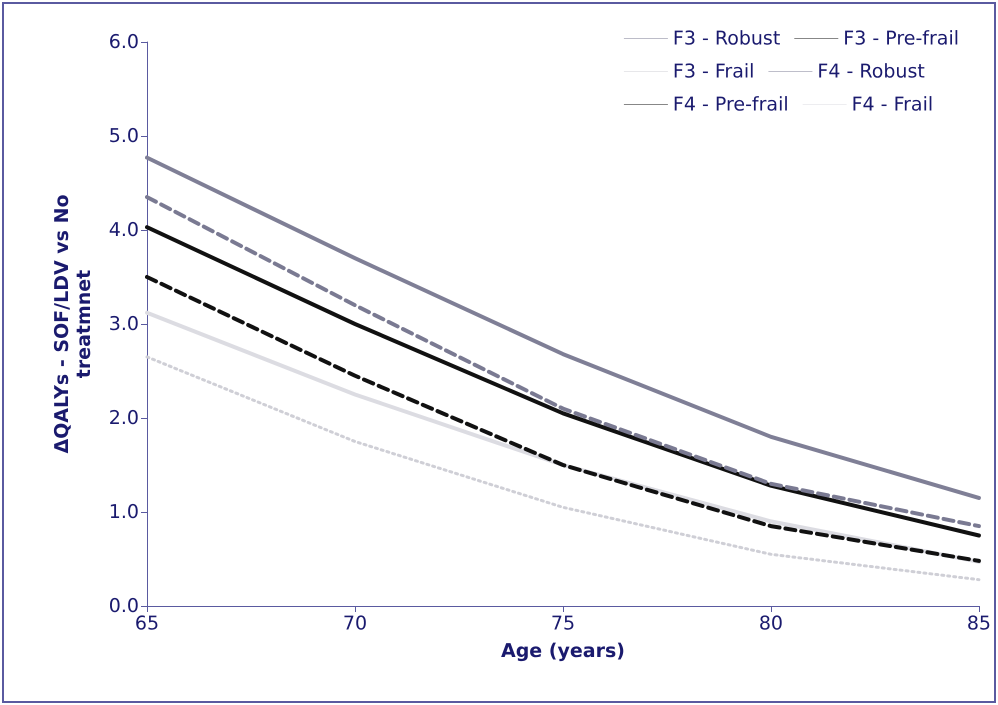  Describe the element at coordinates (893, 105) in the screenshot. I see `legend-label: F4 - Frail` at that location.